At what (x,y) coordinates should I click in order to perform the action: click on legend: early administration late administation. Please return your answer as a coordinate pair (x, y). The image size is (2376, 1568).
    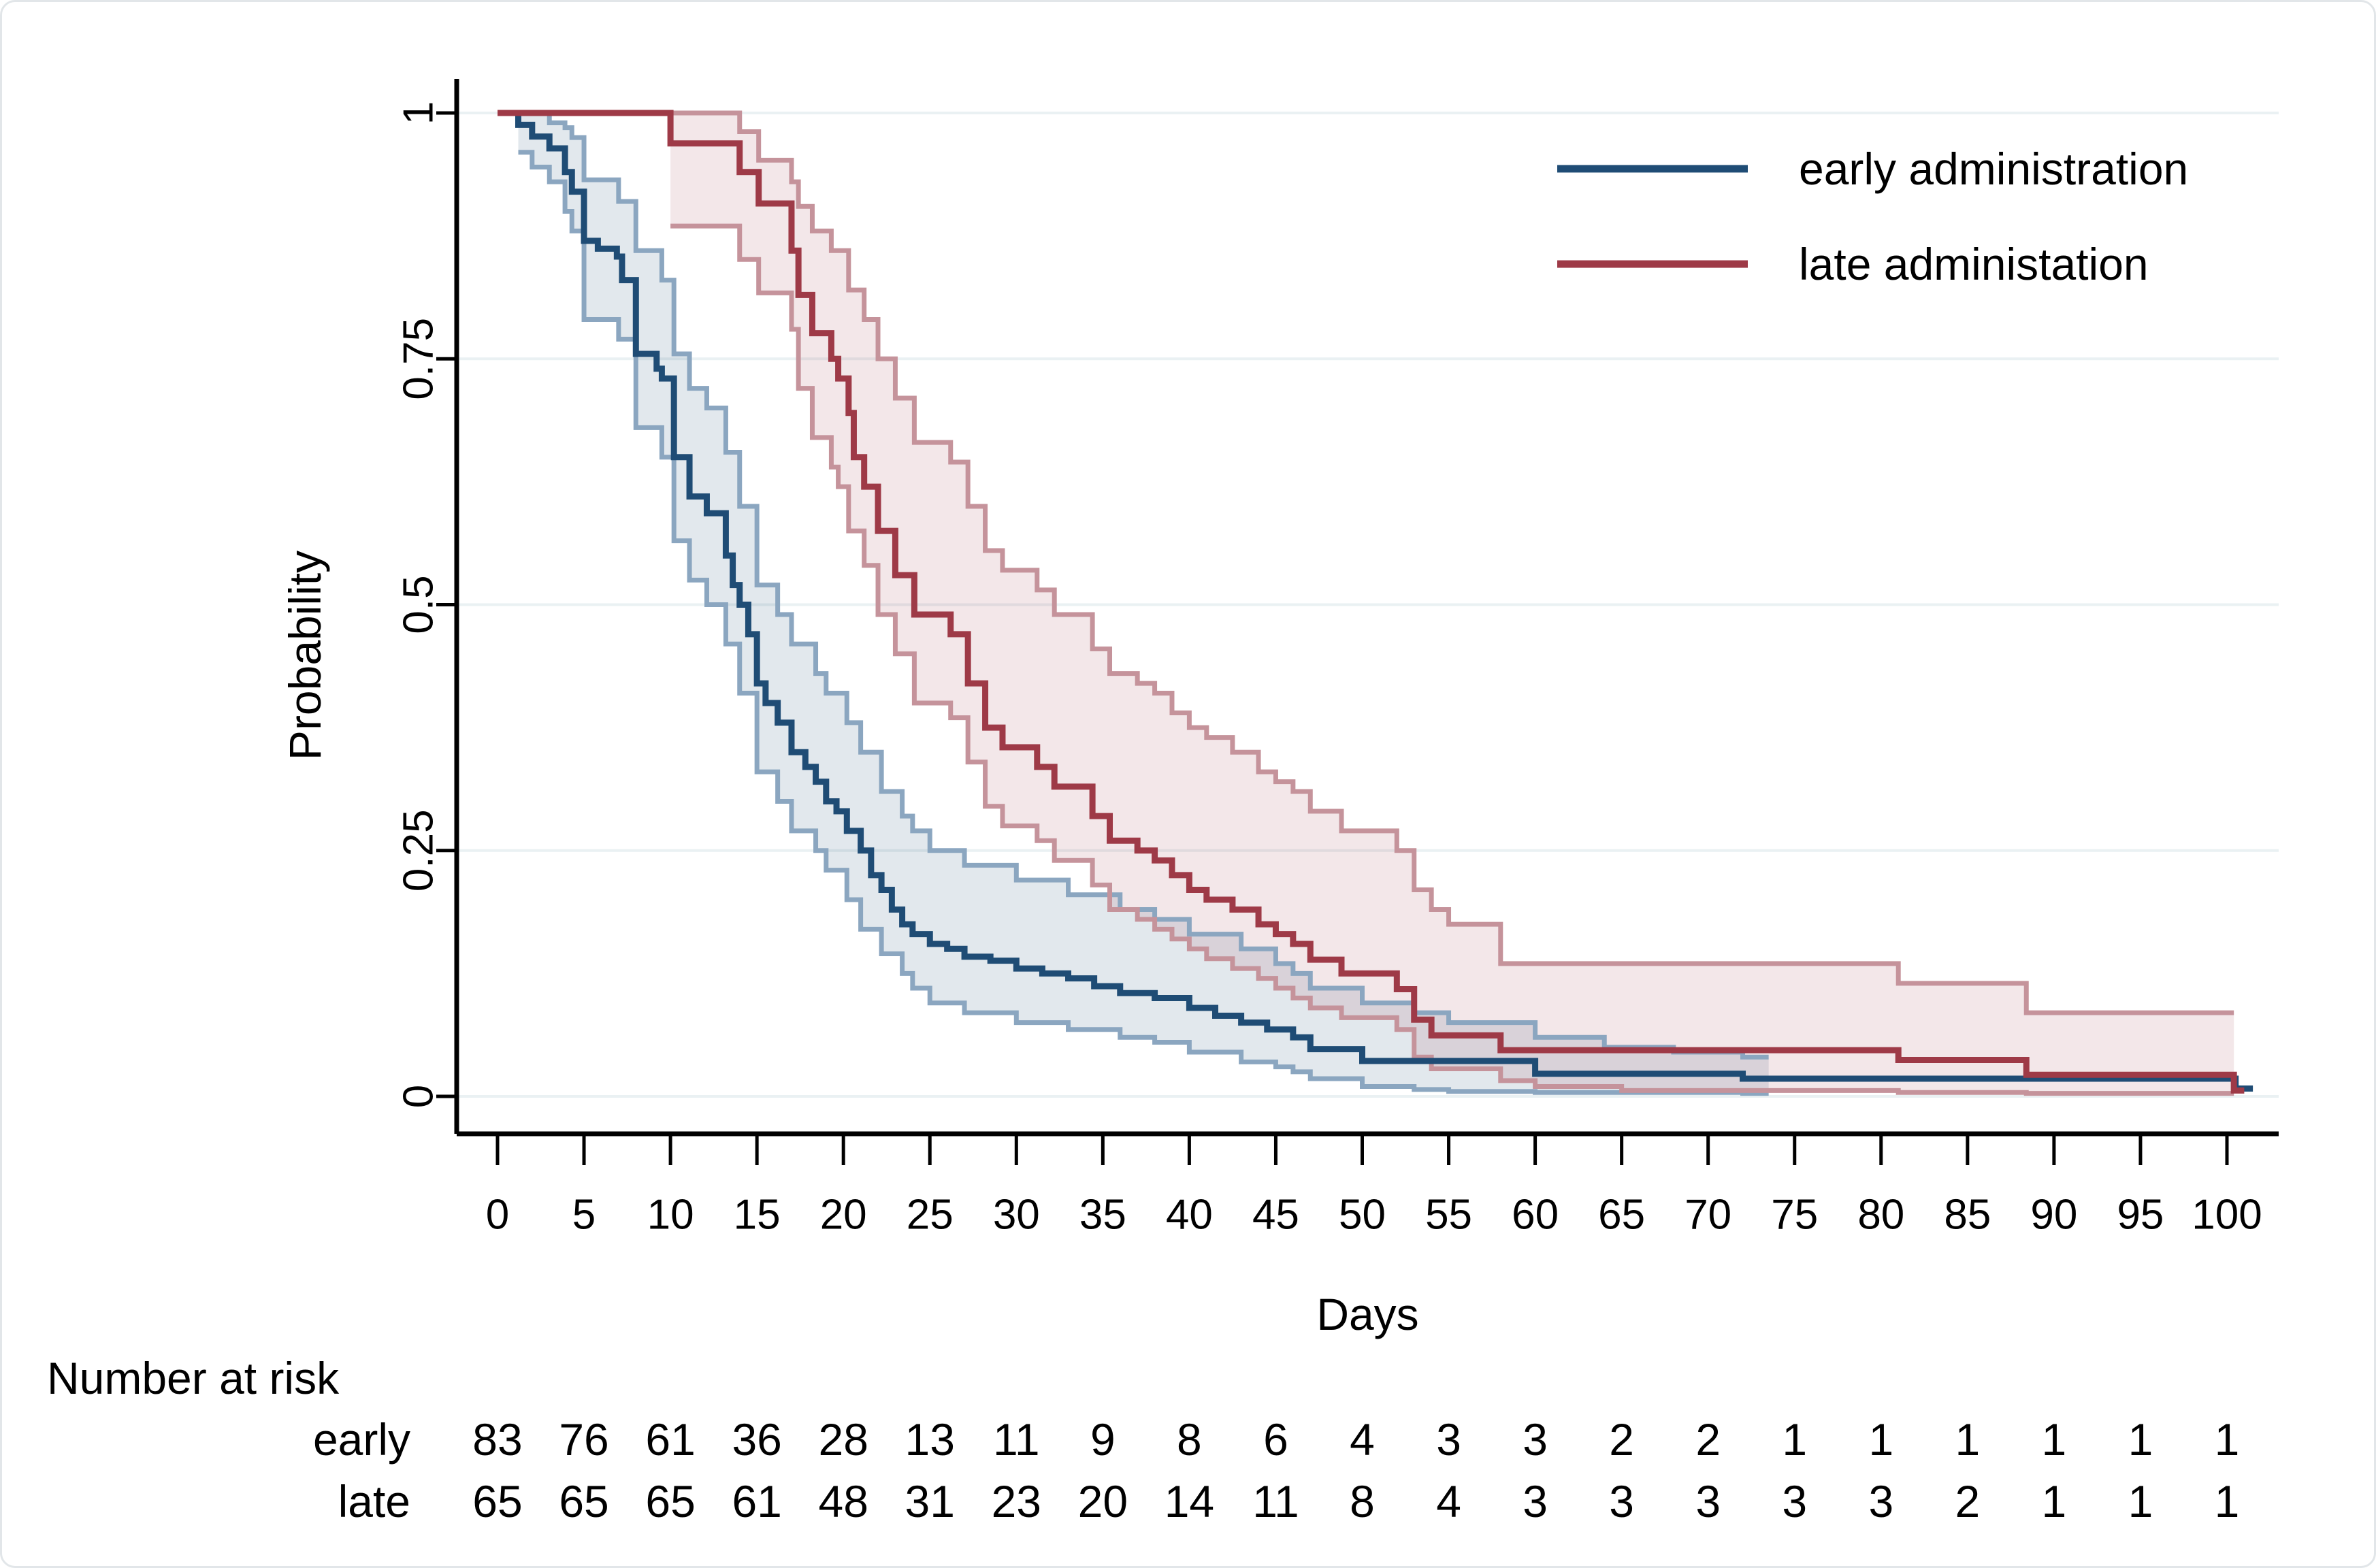
    Looking at the image, I should click on (1873, 217).